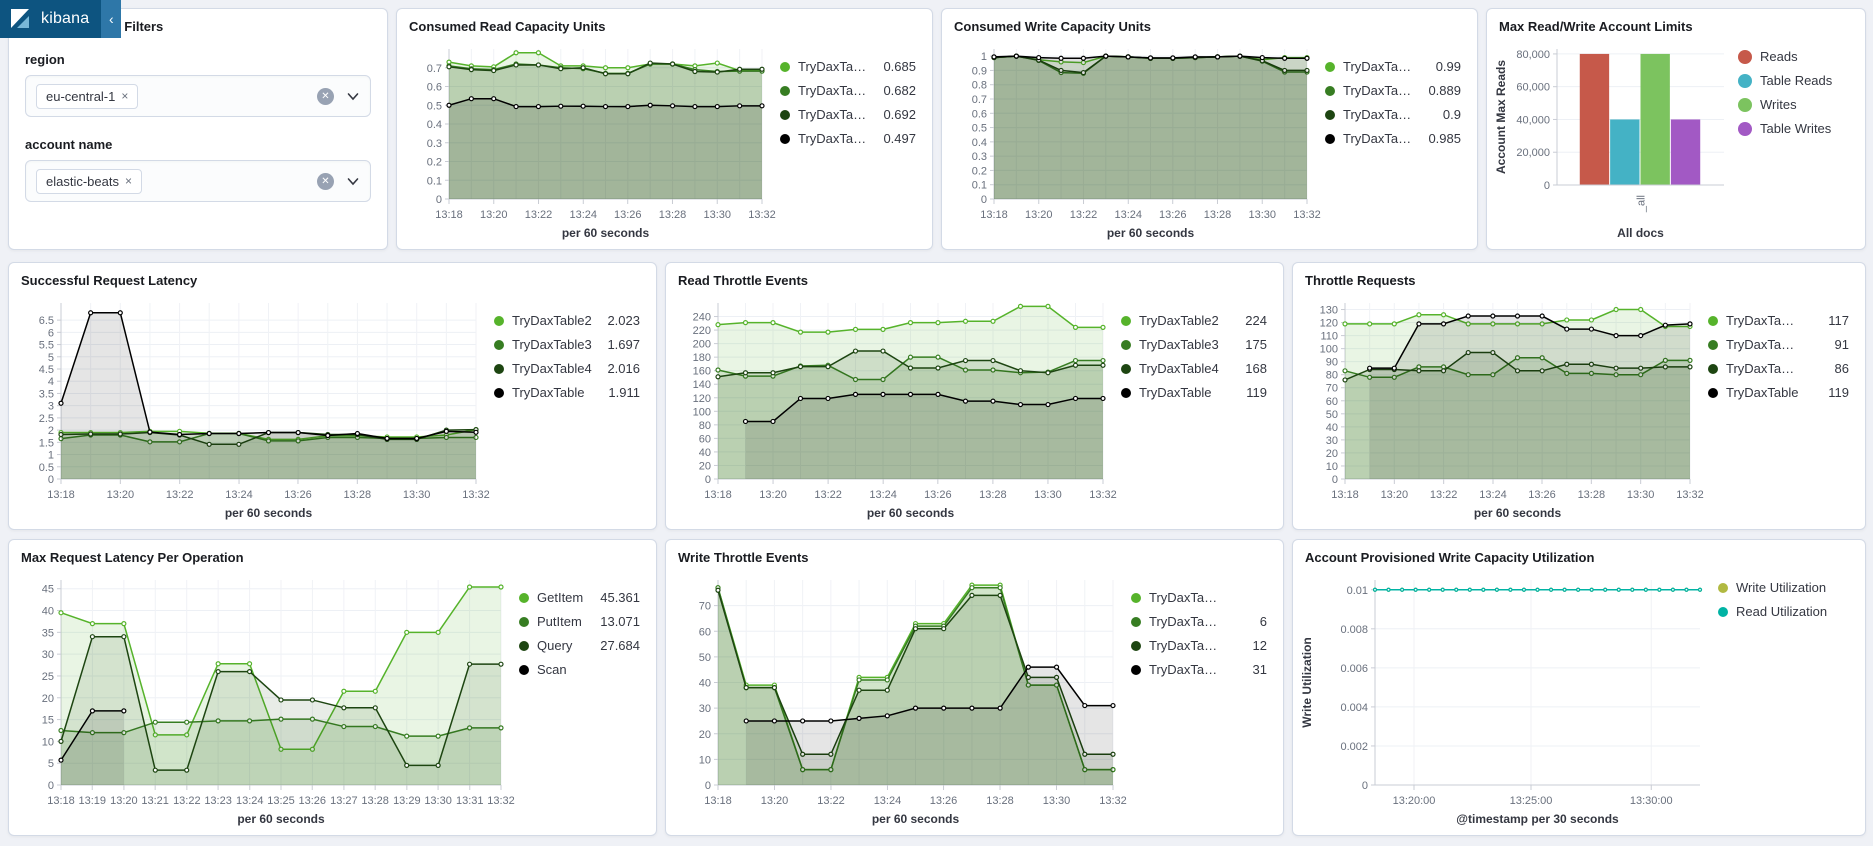 The height and width of the screenshot is (846, 1873). Describe the element at coordinates (1655, 119) in the screenshot. I see `bar-writes` at that location.